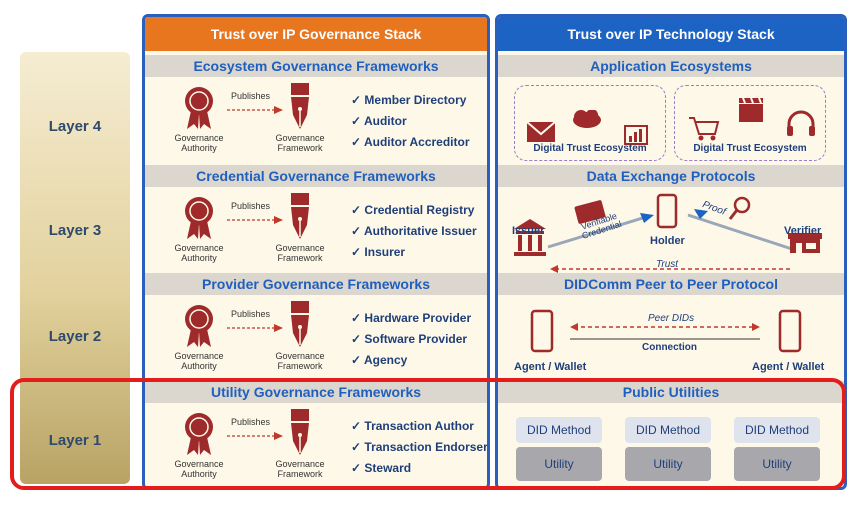  Describe the element at coordinates (671, 34) in the screenshot. I see `technology-stack-title: Trust over IP Technology Stack` at that location.